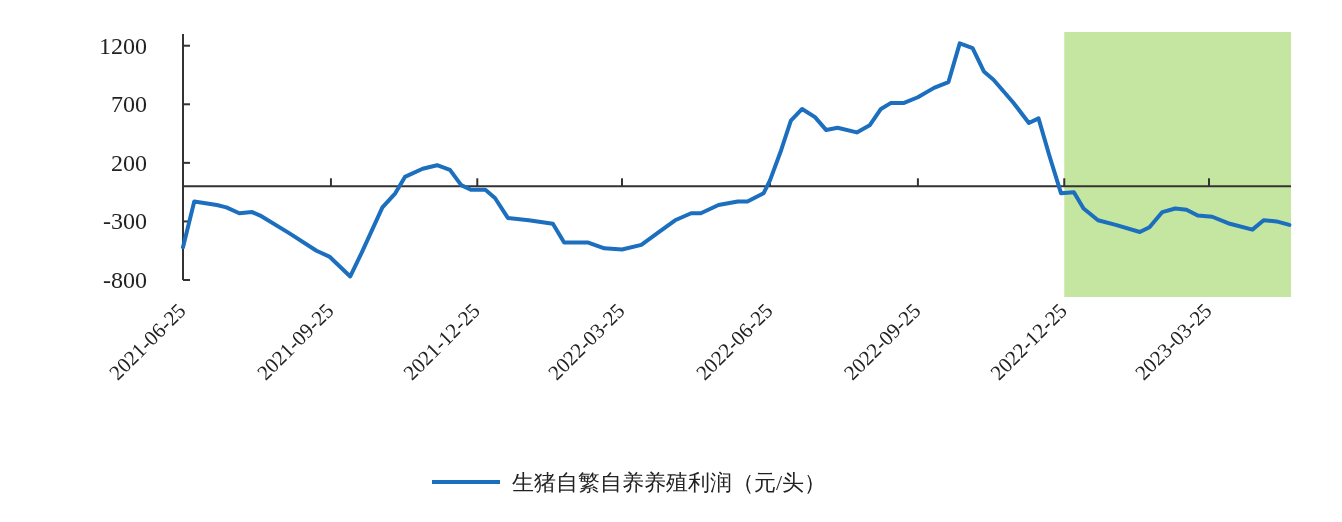 The image size is (1342, 522). I want to click on y-tick-label: 1200, so click(123, 45).